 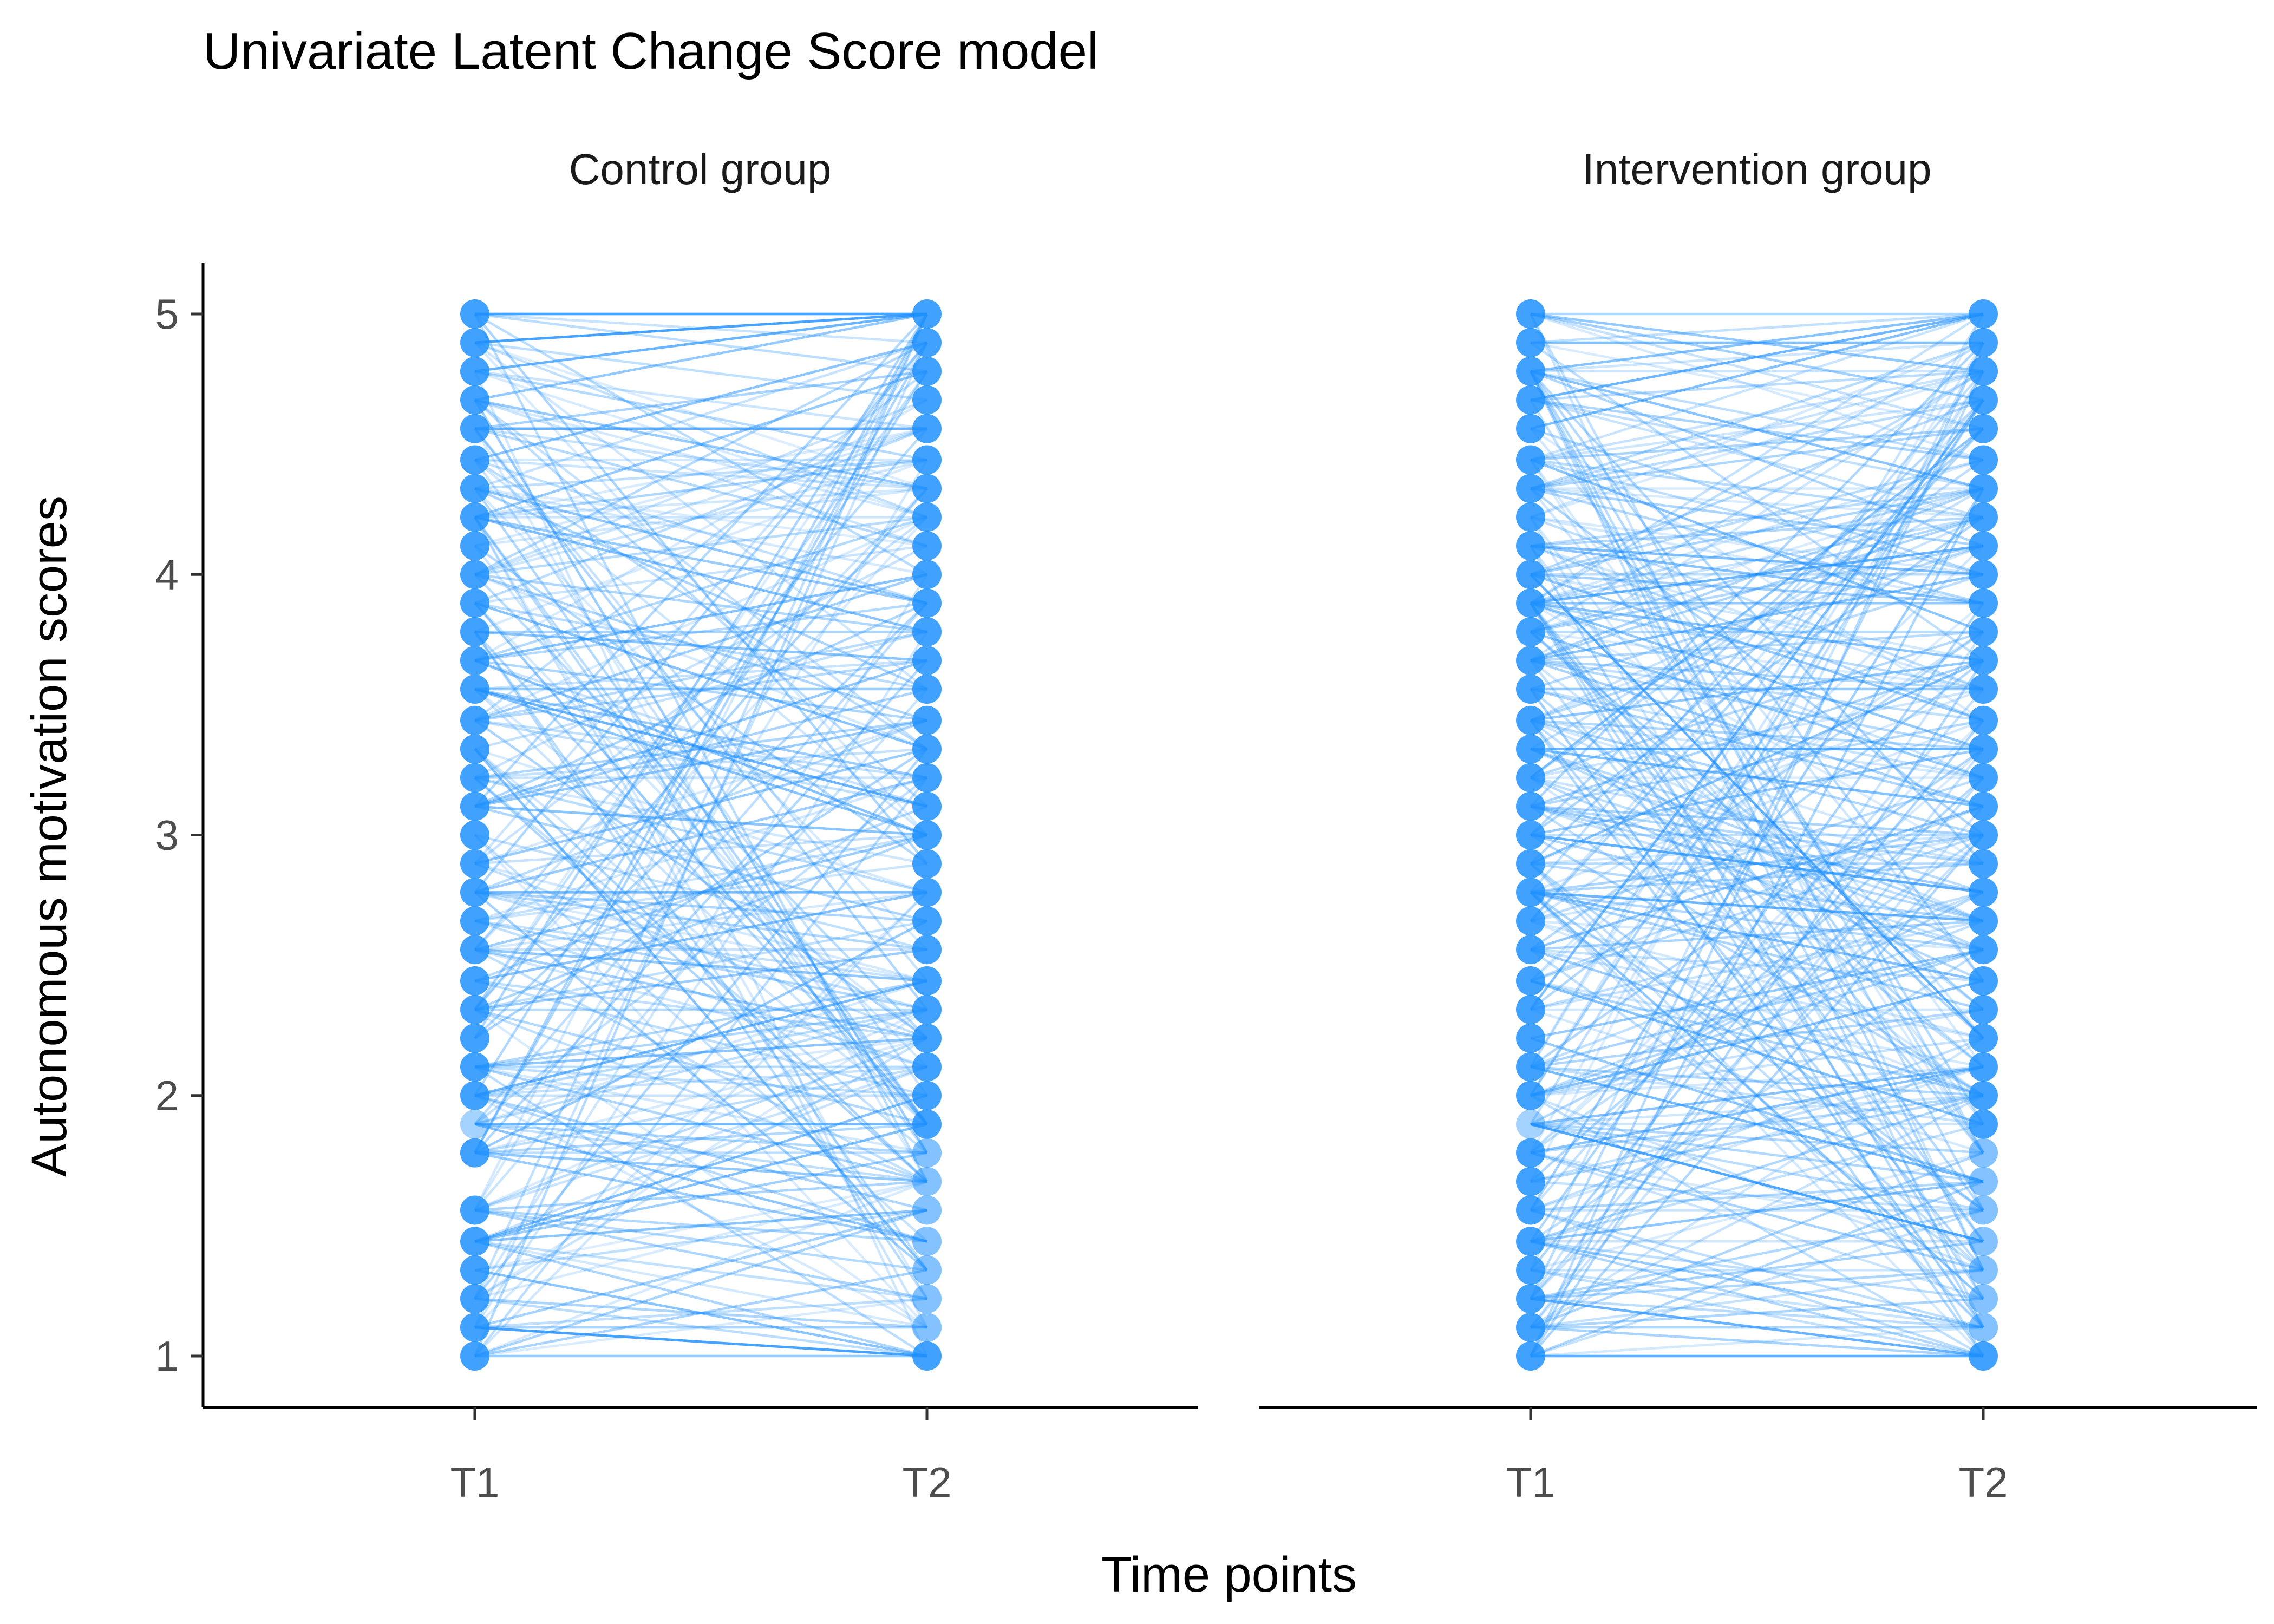 I want to click on panel-control, so click(x=701, y=835).